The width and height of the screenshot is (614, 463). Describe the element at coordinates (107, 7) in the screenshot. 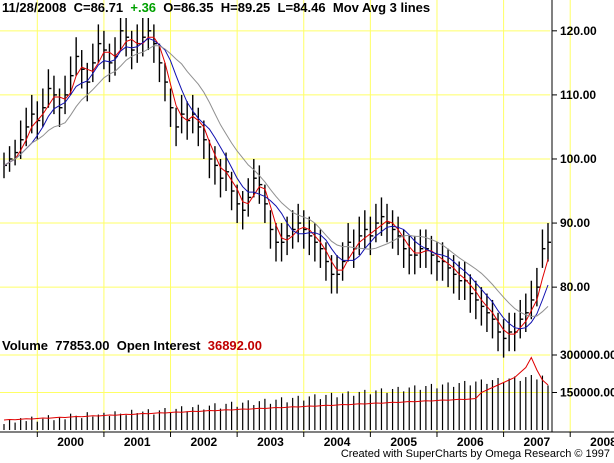

I see `close-value: 86.71` at that location.